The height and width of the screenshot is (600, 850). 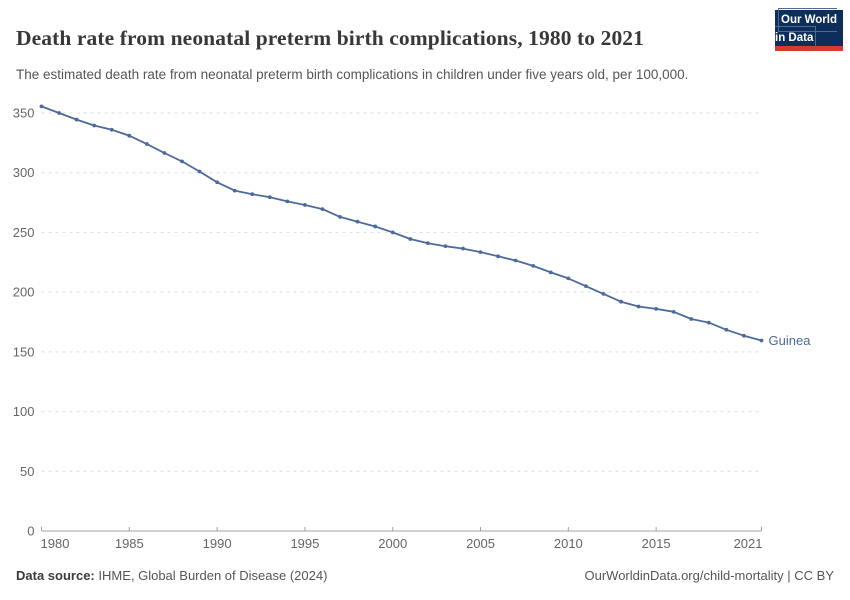 What do you see at coordinates (806, 29) in the screenshot?
I see `owid-logo-text: Our World in Data` at bounding box center [806, 29].